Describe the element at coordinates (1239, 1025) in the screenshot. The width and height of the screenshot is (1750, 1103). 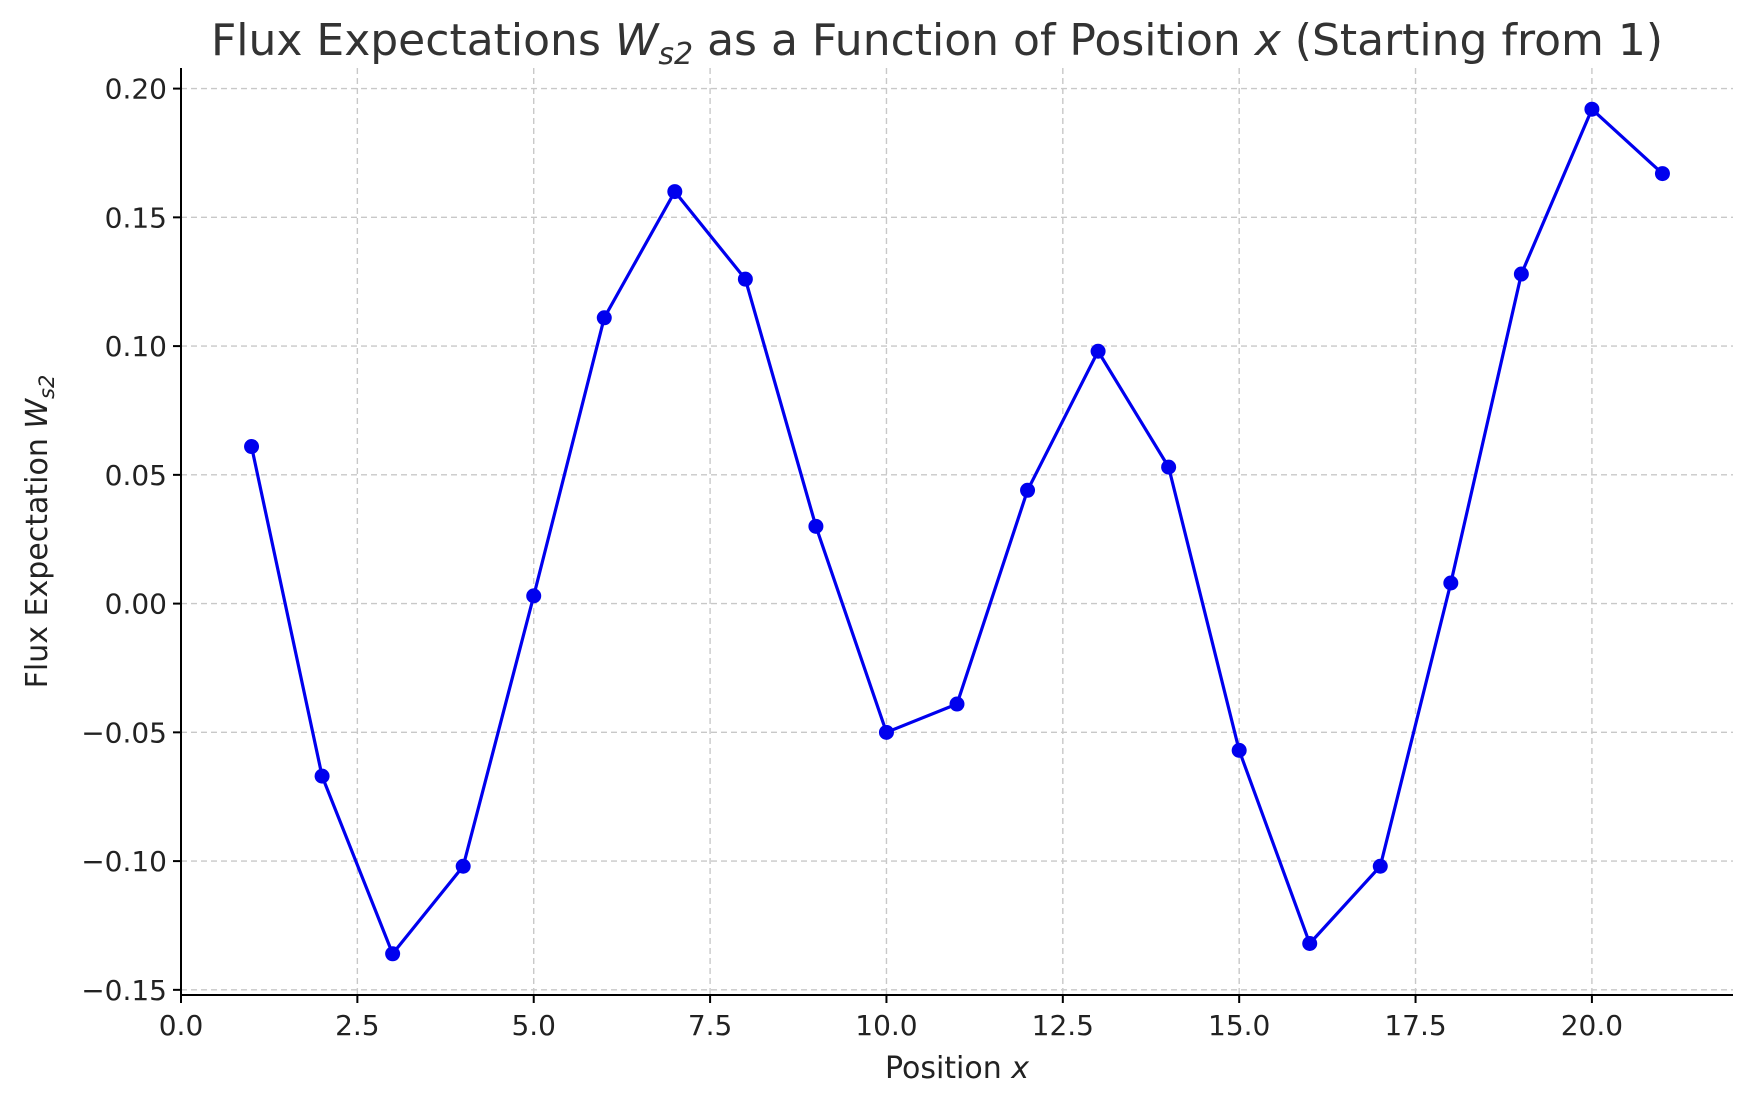
I see `x-tick-label: 15.0` at that location.